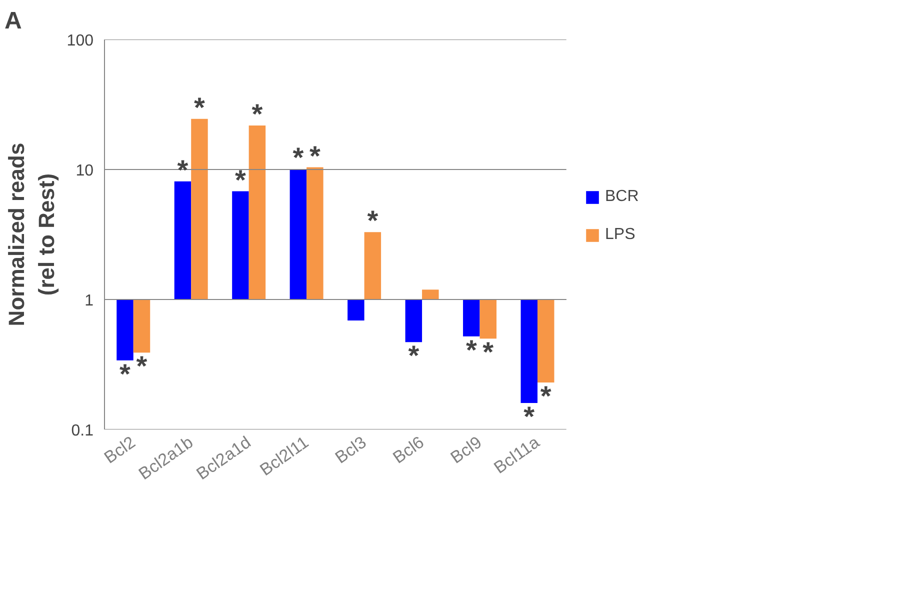  What do you see at coordinates (466, 450) in the screenshot?
I see `x-tick-label: Bcl9` at bounding box center [466, 450].